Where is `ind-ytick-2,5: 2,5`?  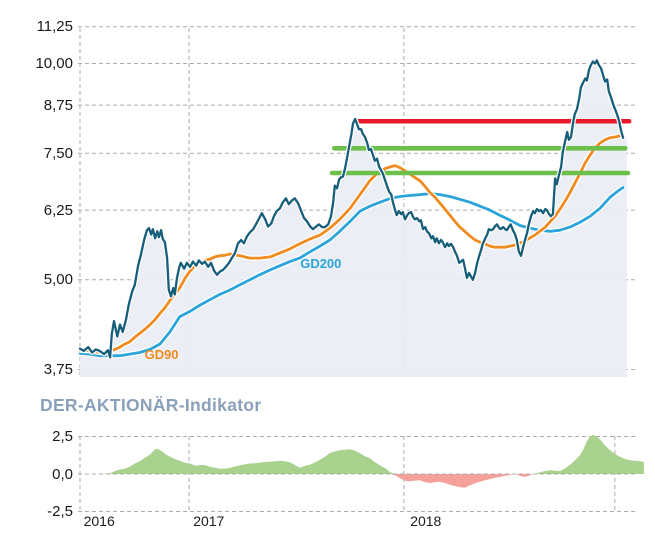 ind-ytick-2,5: 2,5 is located at coordinates (62, 436).